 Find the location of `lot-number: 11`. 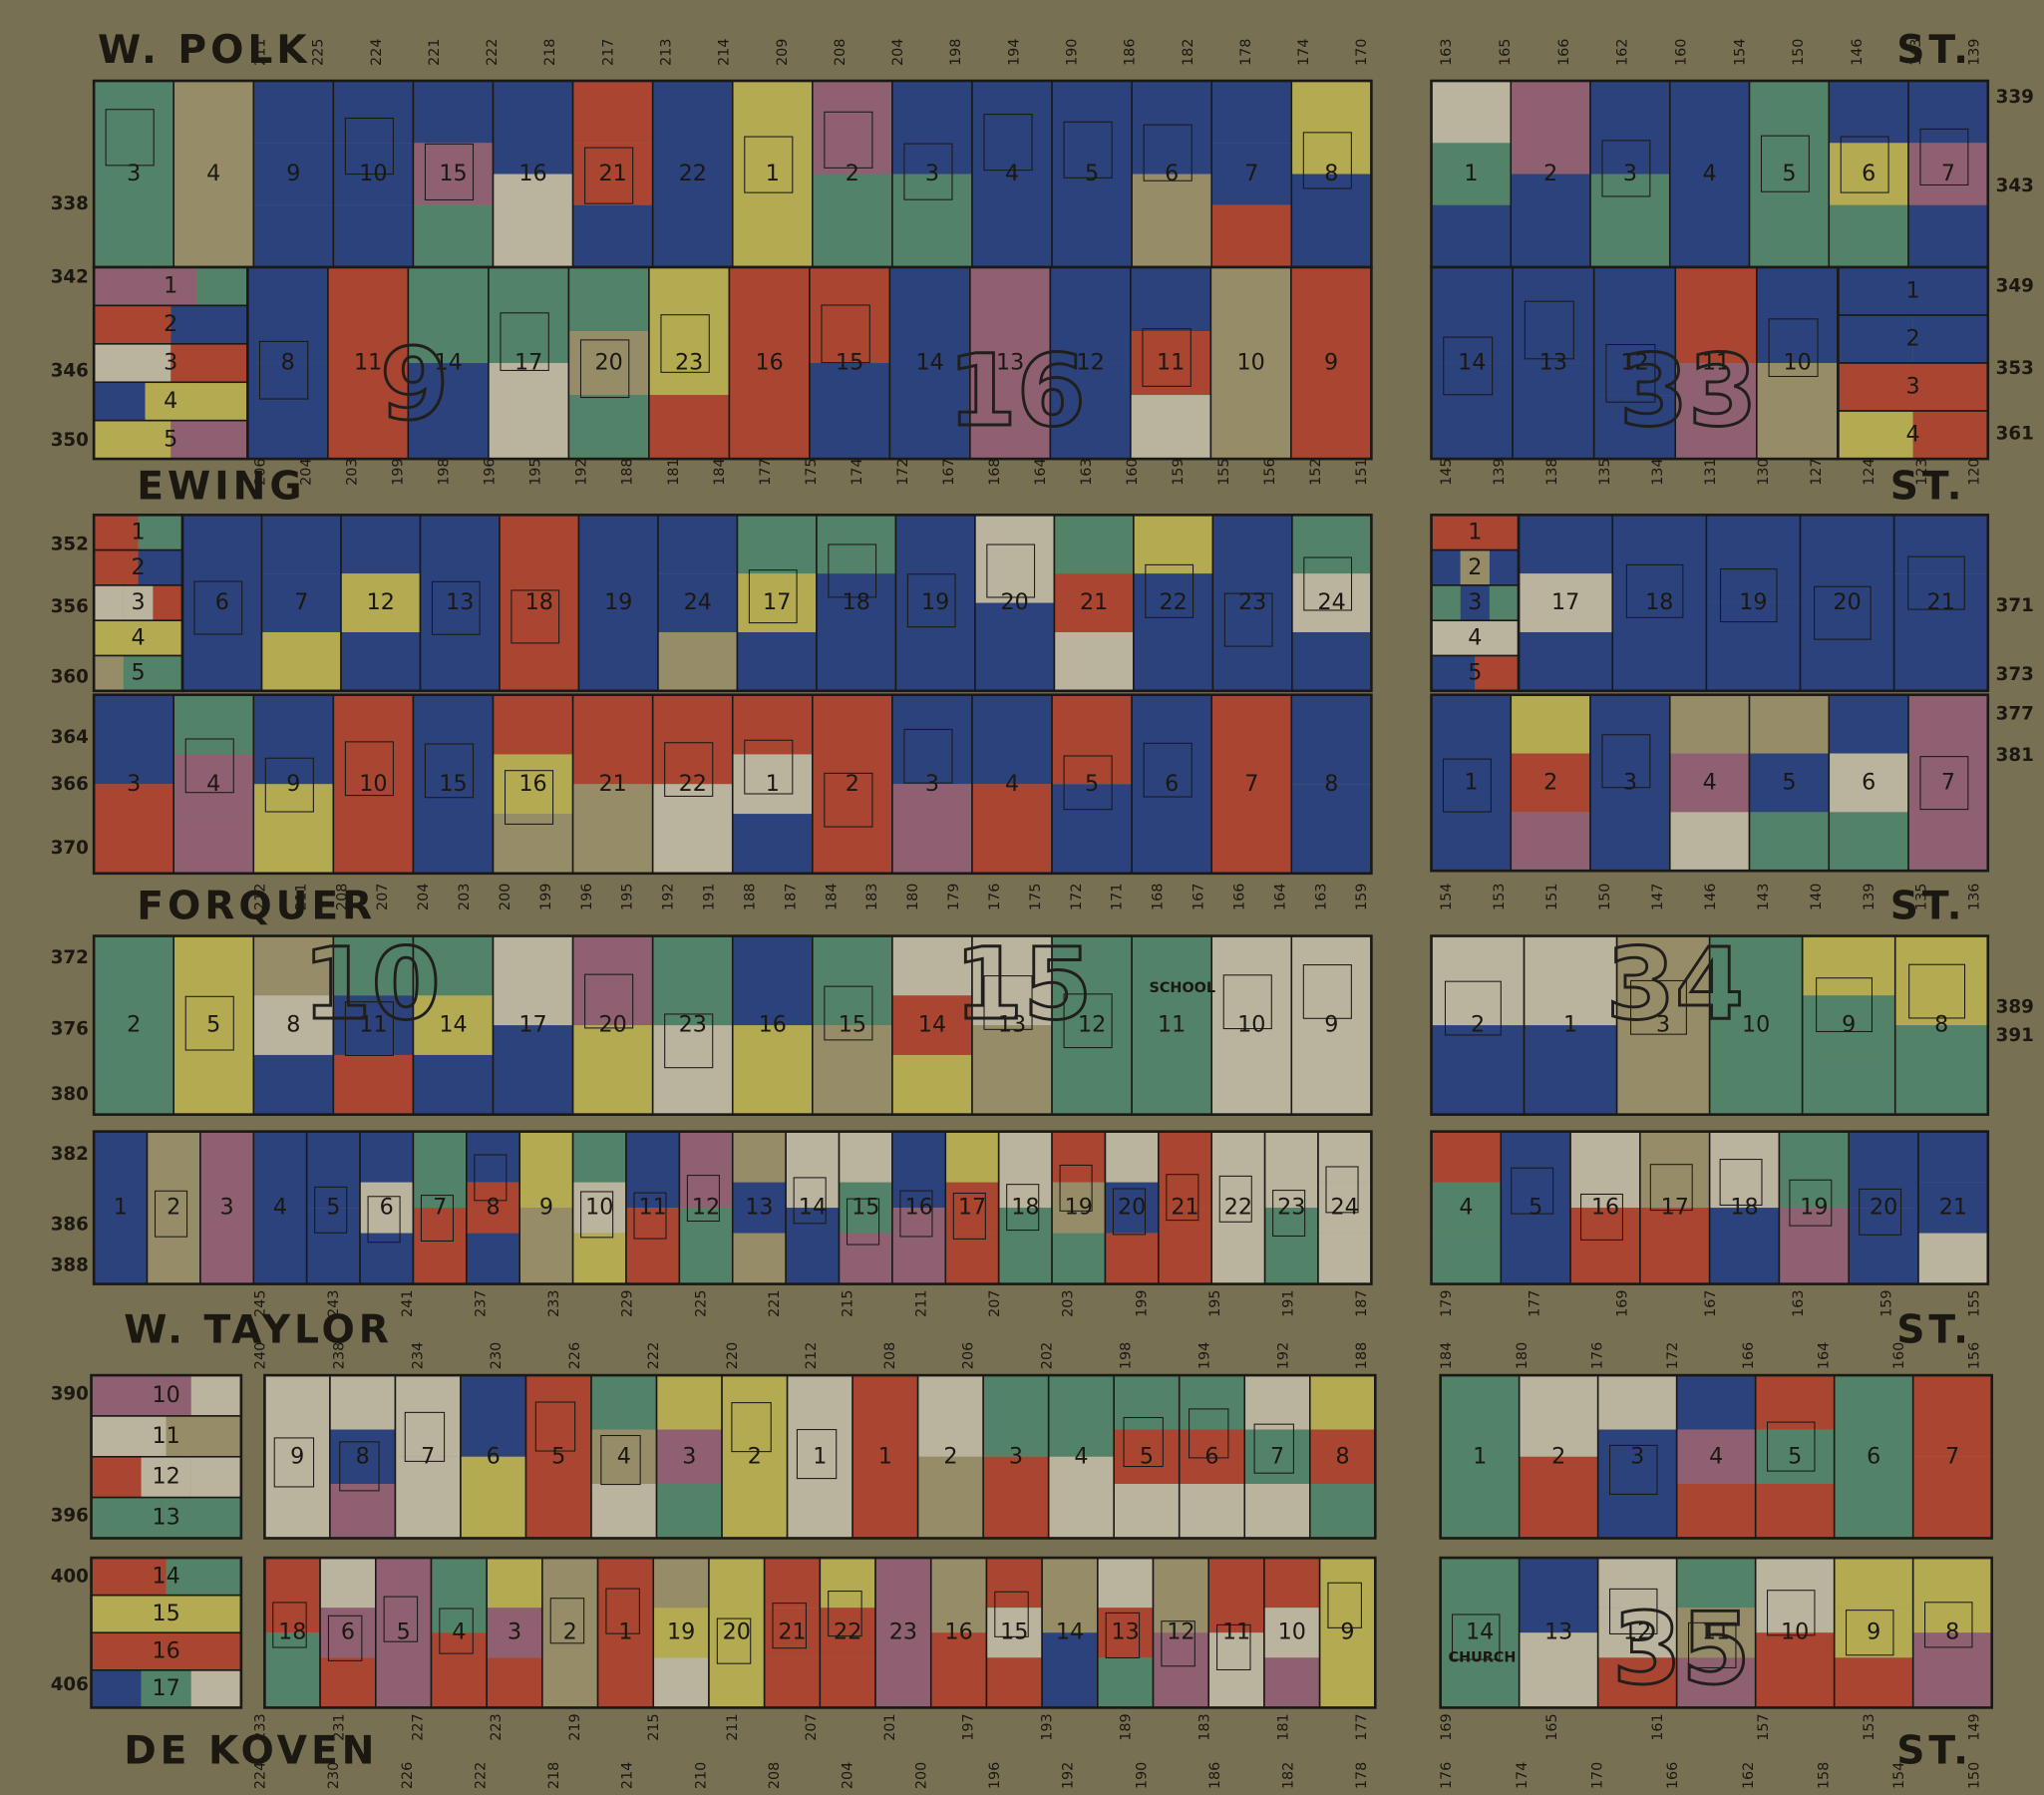

lot-number: 11 is located at coordinates (653, 1208).